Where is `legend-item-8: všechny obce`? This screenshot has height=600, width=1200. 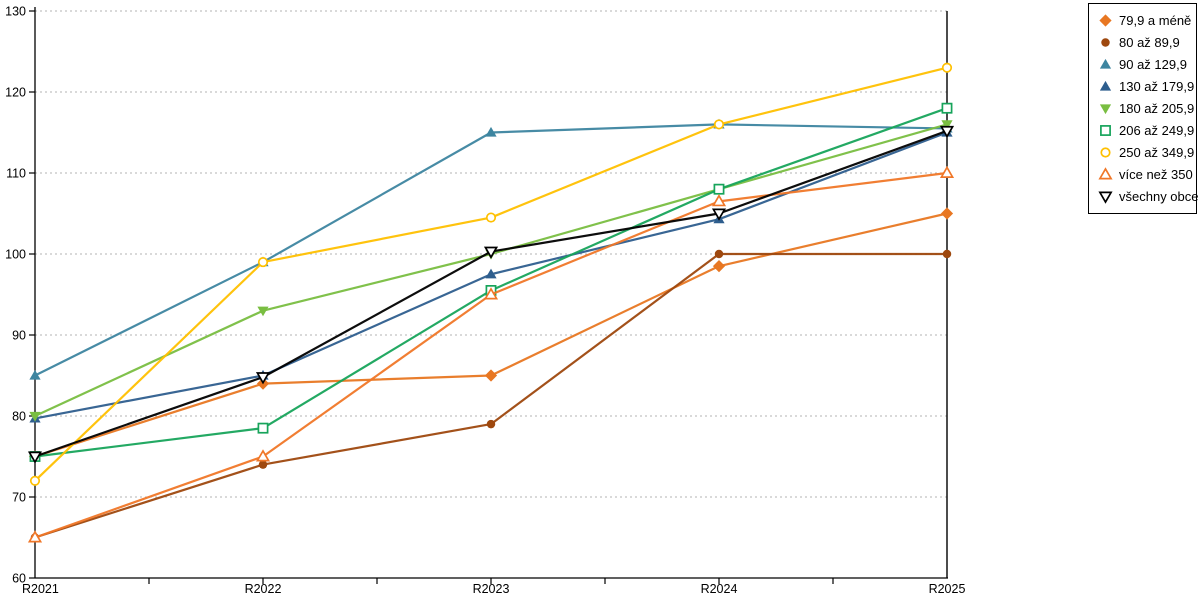
legend-item-8: všechny obce is located at coordinates (1148, 196).